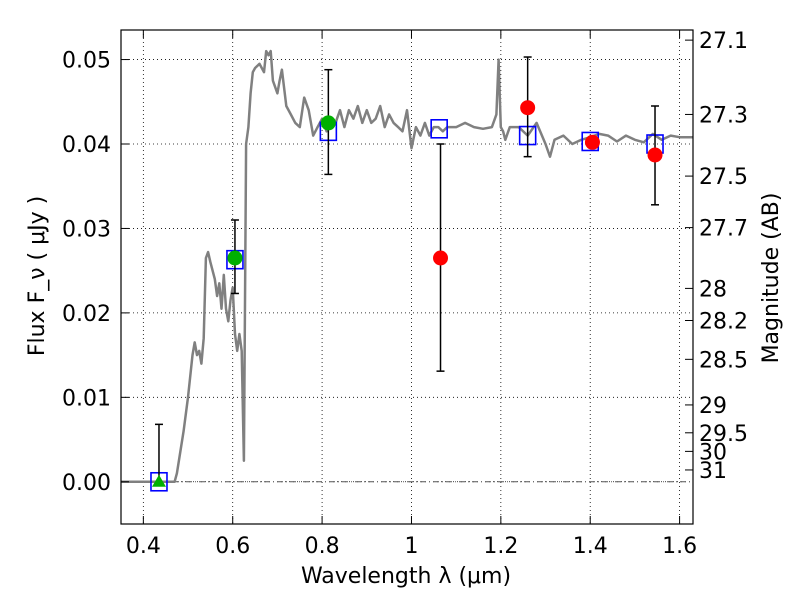 The width and height of the screenshot is (800, 604). Describe the element at coordinates (86, 229) in the screenshot. I see `y-tick-label: 0.03` at that location.